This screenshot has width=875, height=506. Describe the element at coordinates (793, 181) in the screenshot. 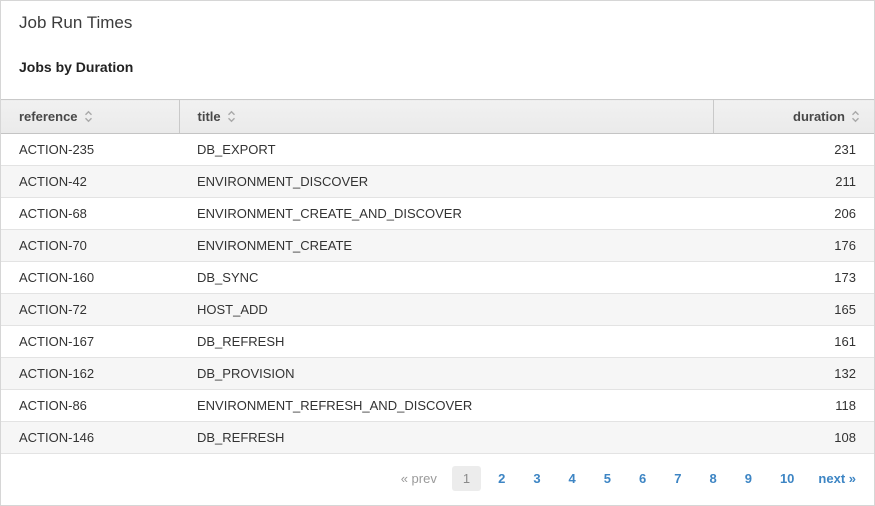

I see `cell-duration: 211` at that location.